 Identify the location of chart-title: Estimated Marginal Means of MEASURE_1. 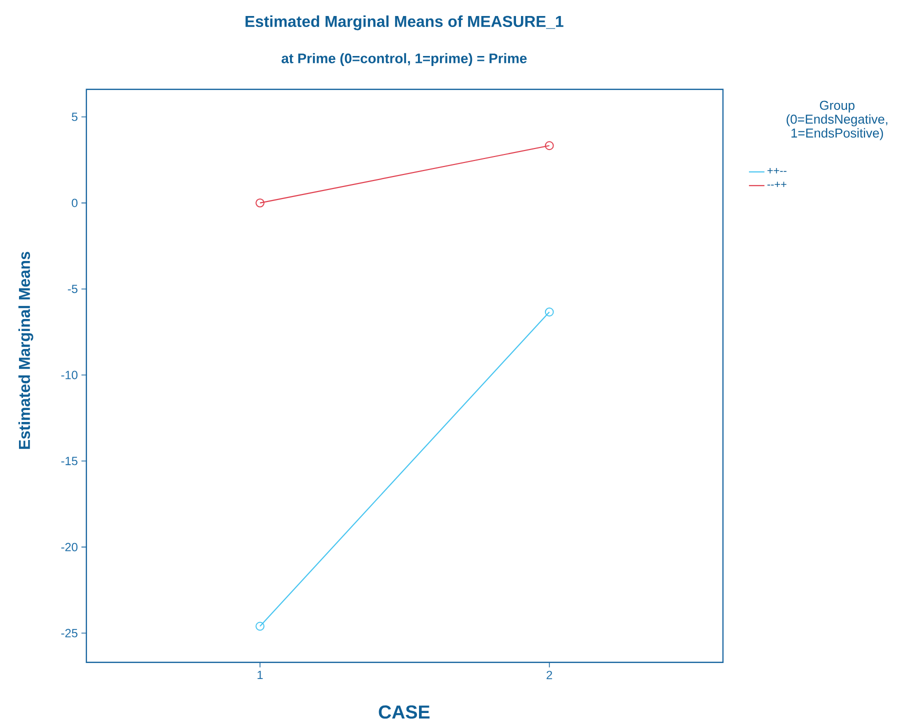
(405, 22).